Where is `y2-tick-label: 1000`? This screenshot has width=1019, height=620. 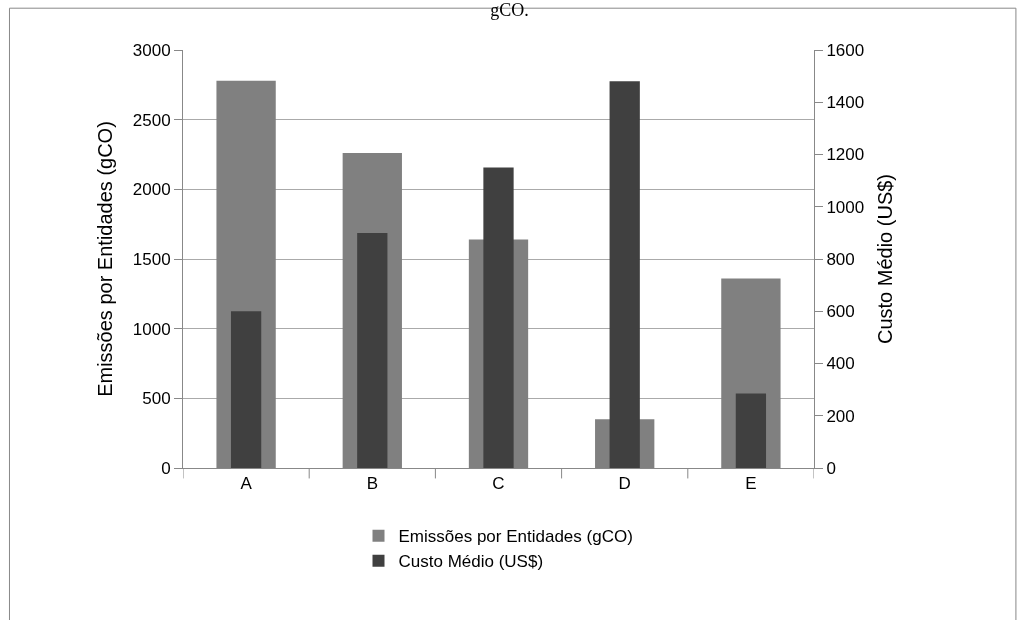 y2-tick-label: 1000 is located at coordinates (845, 207).